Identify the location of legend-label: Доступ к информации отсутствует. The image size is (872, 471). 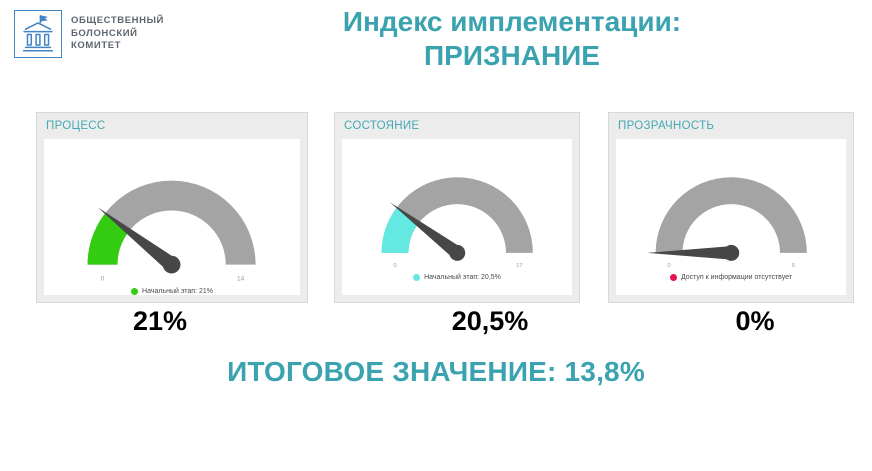
(736, 278).